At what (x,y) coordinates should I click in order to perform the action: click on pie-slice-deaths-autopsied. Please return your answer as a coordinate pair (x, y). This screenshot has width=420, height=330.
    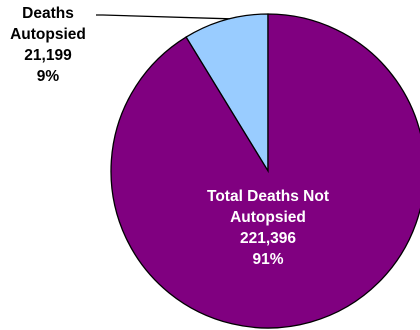
    Looking at the image, I should click on (227, 93).